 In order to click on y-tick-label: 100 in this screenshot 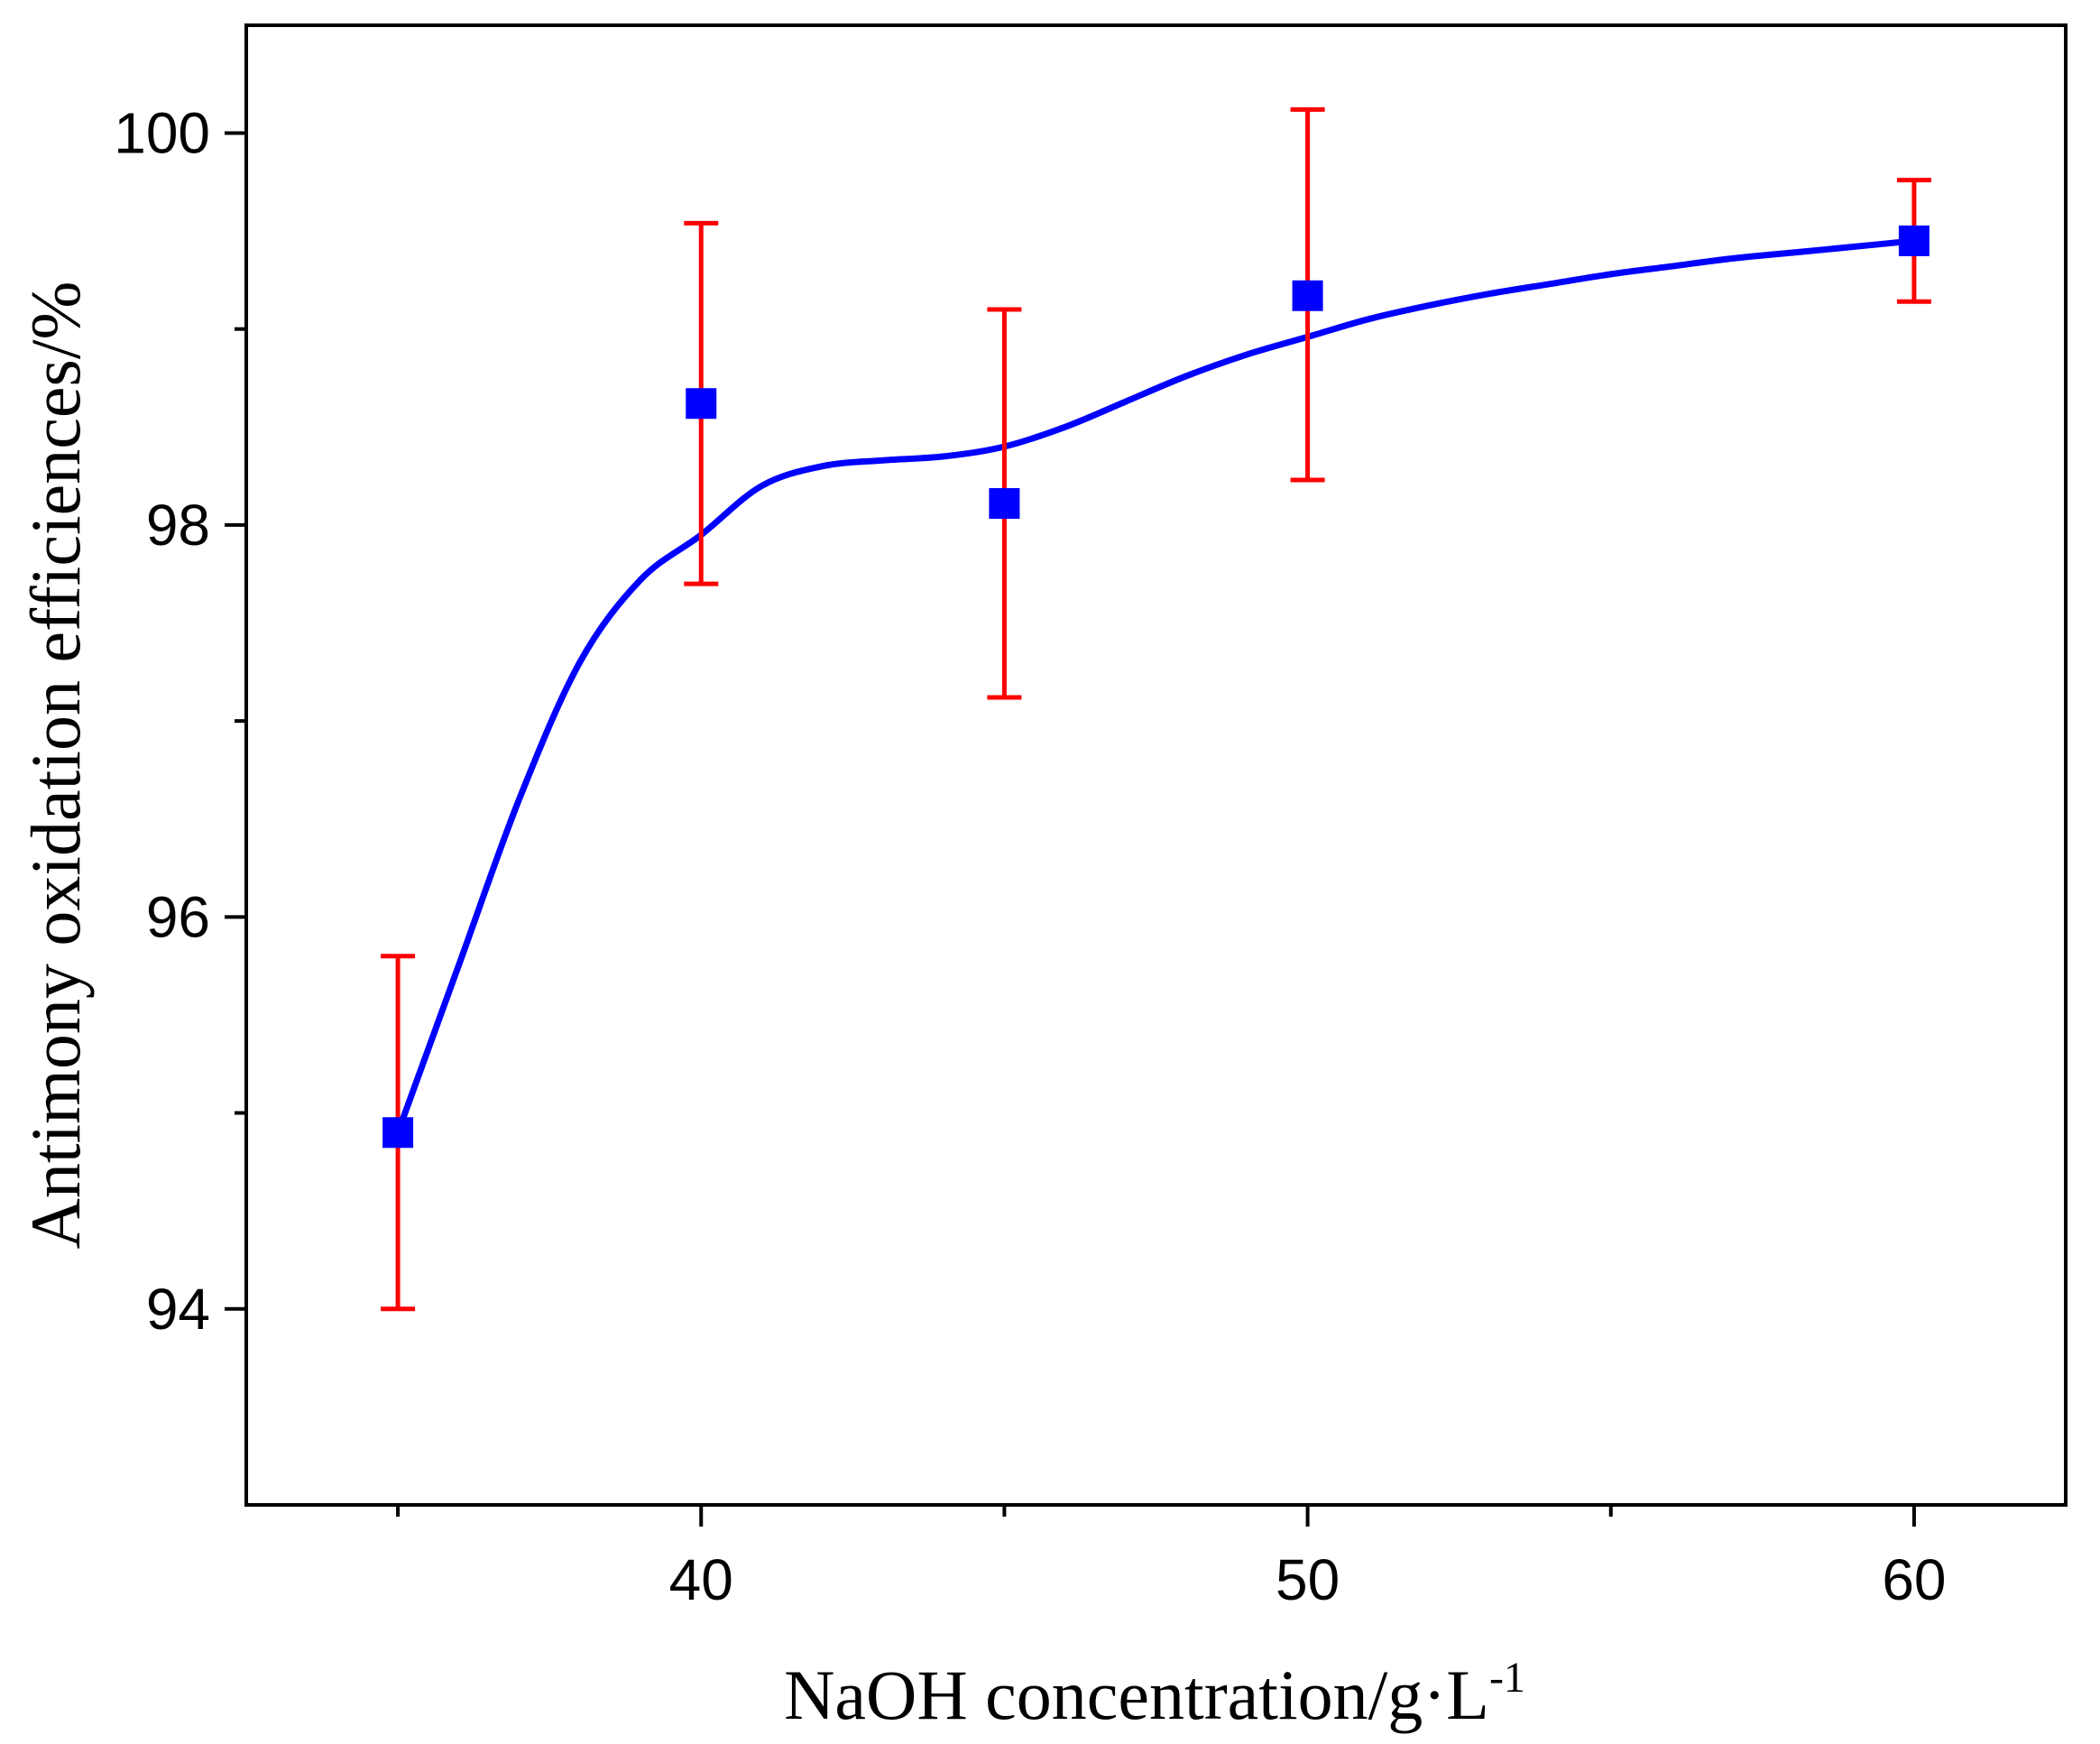, I will do `click(162, 132)`.